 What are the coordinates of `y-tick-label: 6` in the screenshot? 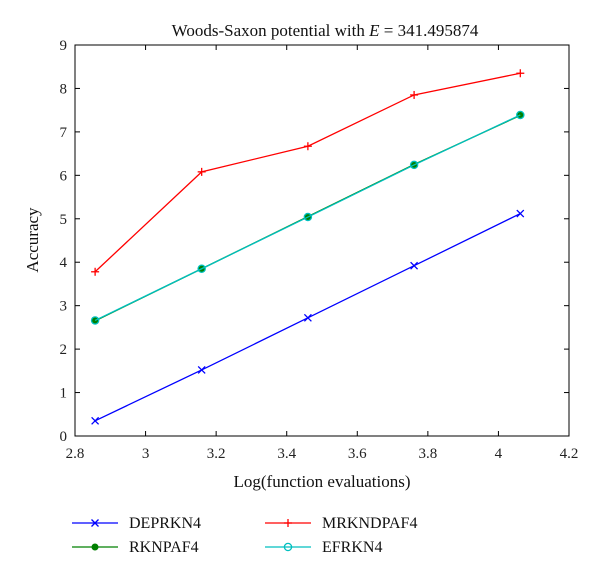 It's located at (64, 176).